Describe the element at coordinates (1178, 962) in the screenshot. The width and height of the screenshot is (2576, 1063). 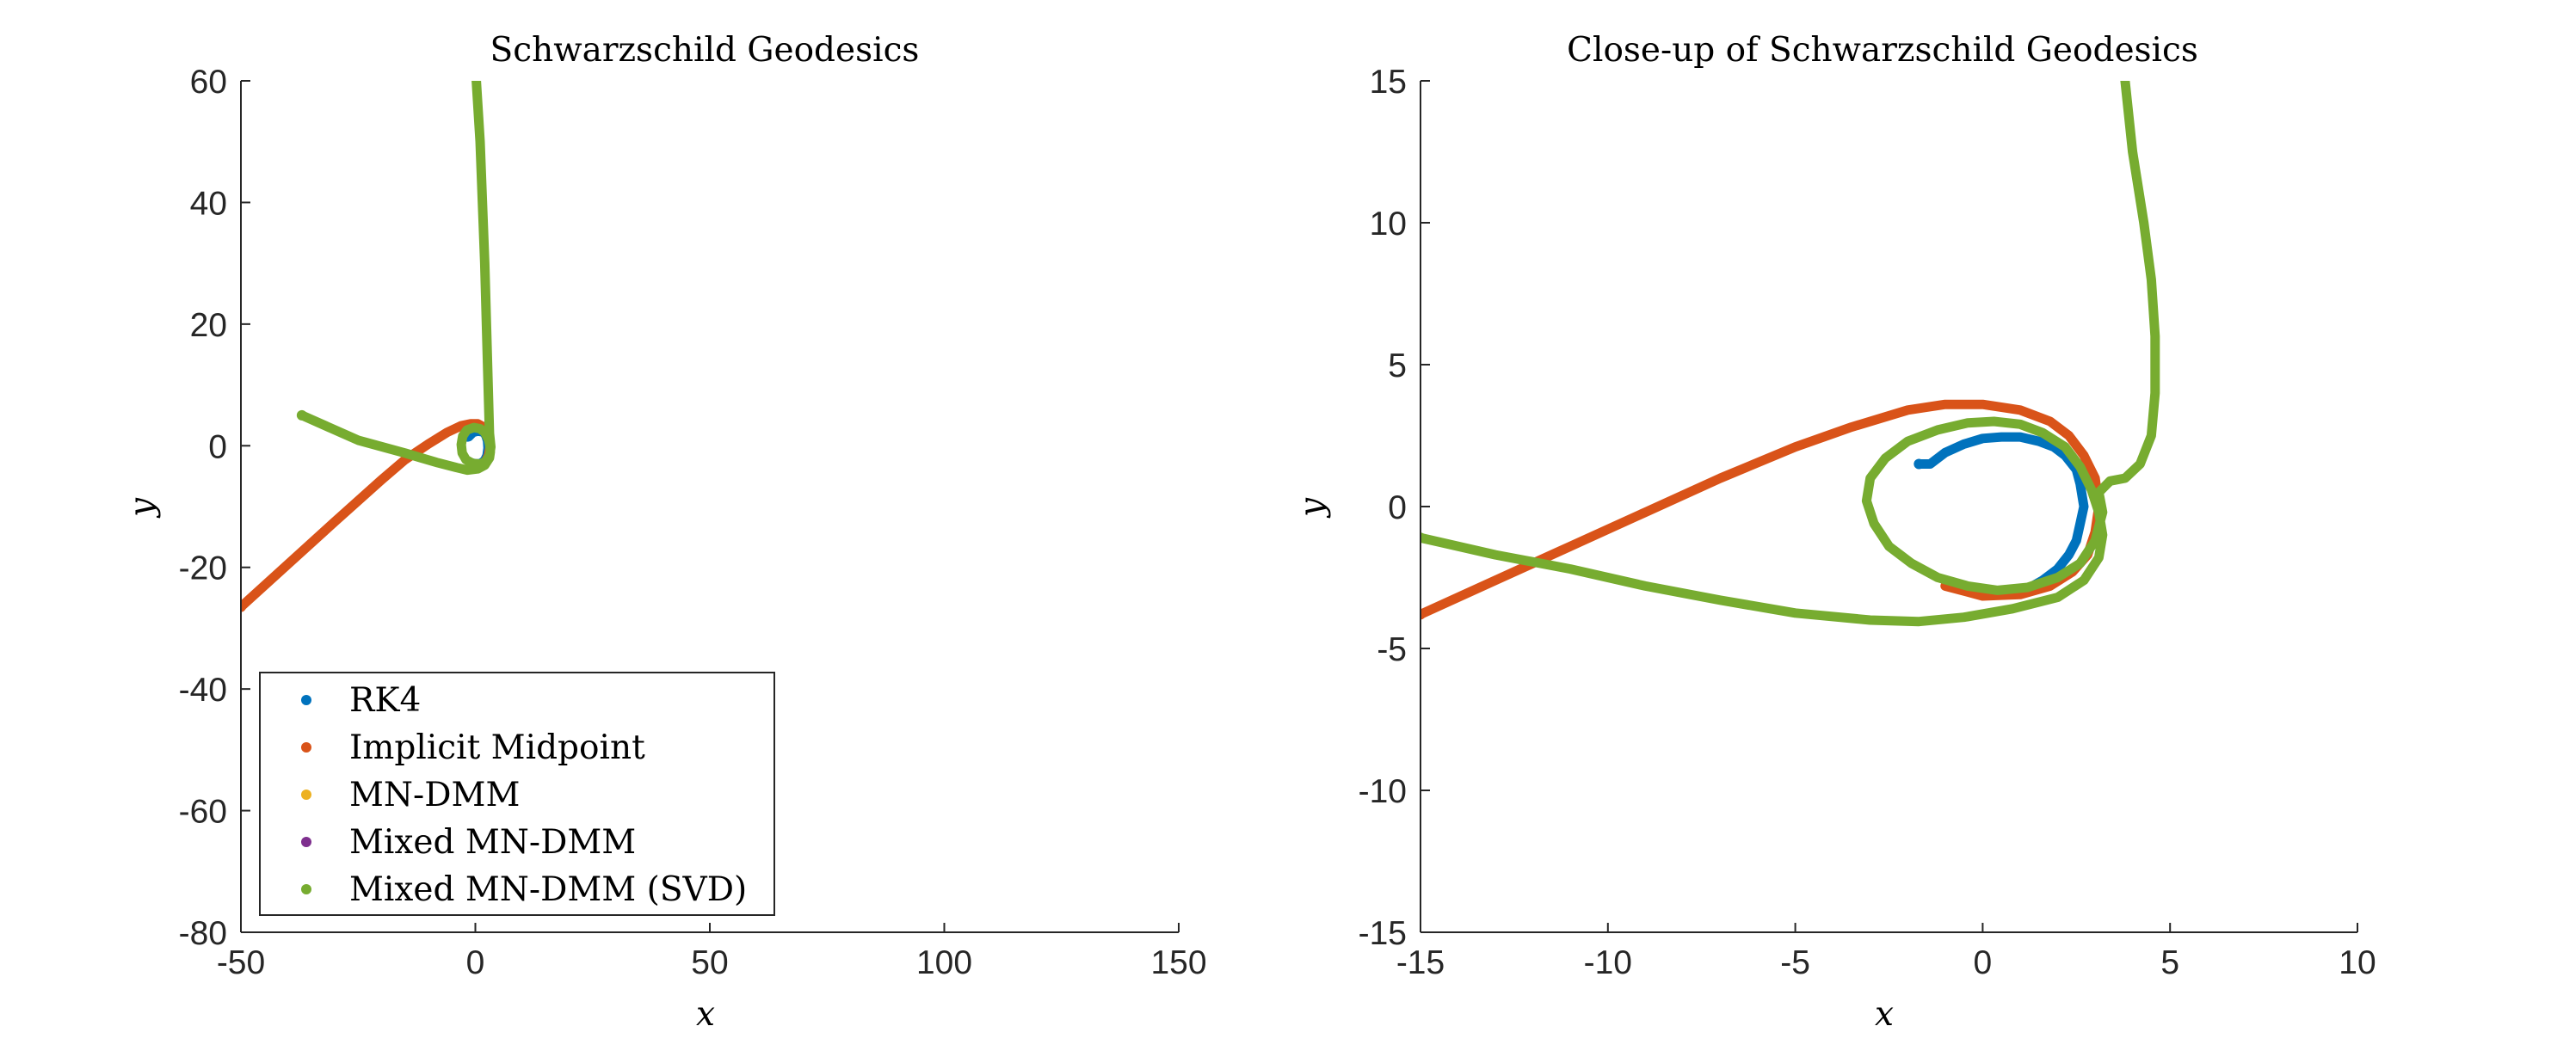
I see `x-tick-label: 150` at that location.